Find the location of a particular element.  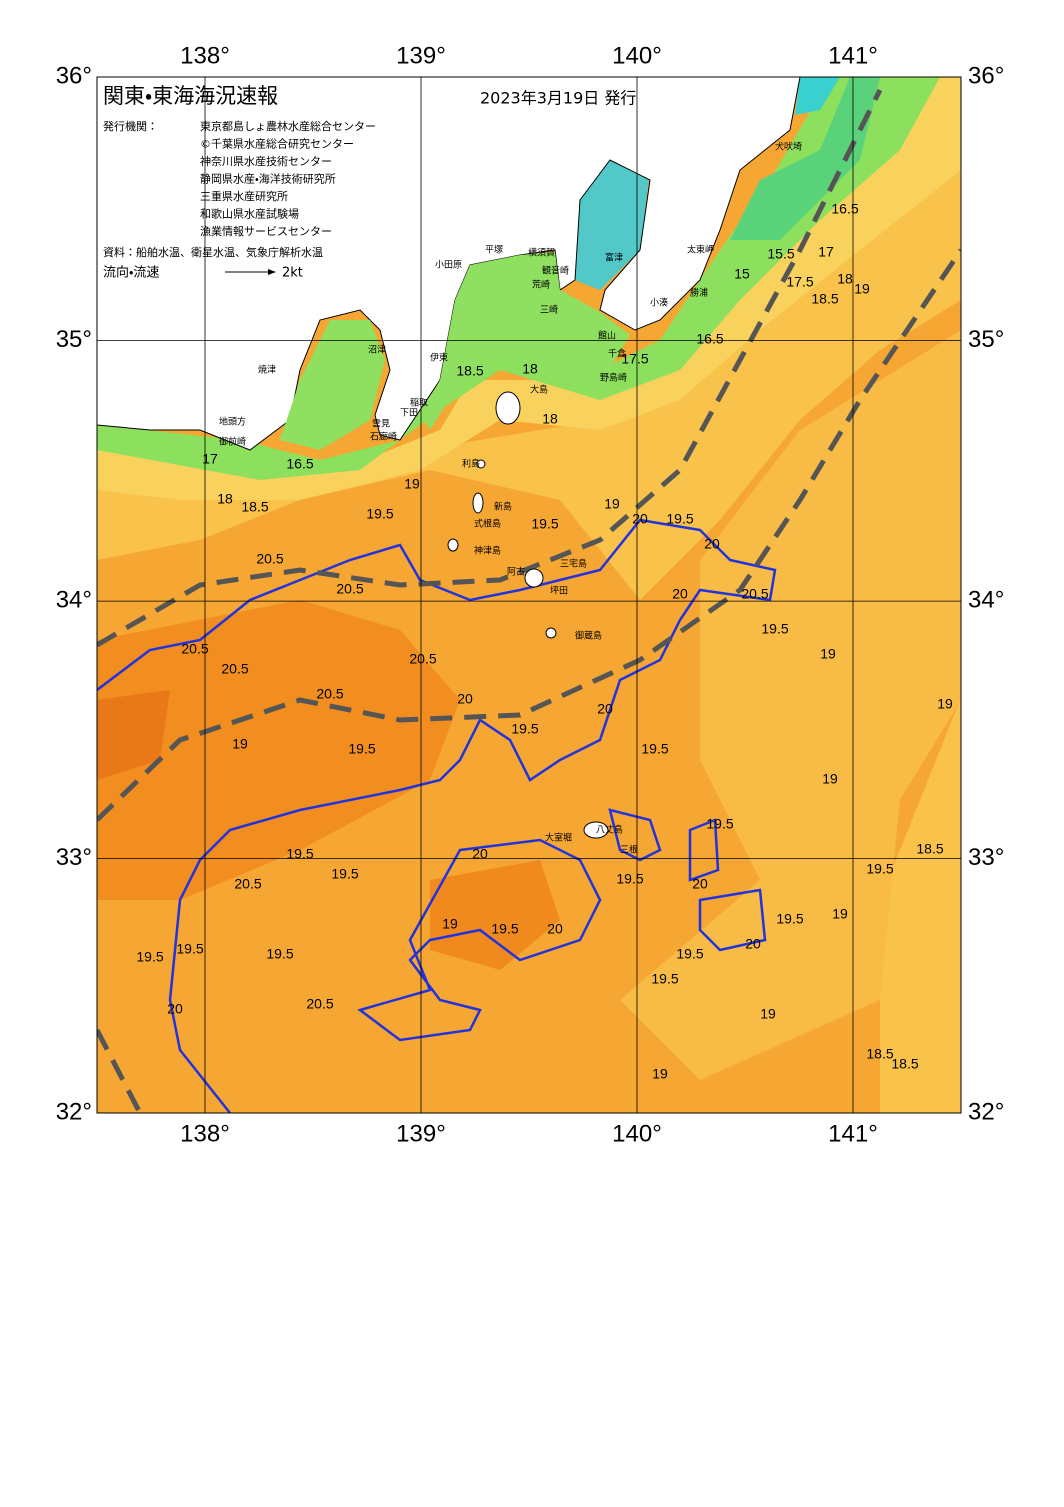

issuers-label: 発行機関： is located at coordinates (130, 126).